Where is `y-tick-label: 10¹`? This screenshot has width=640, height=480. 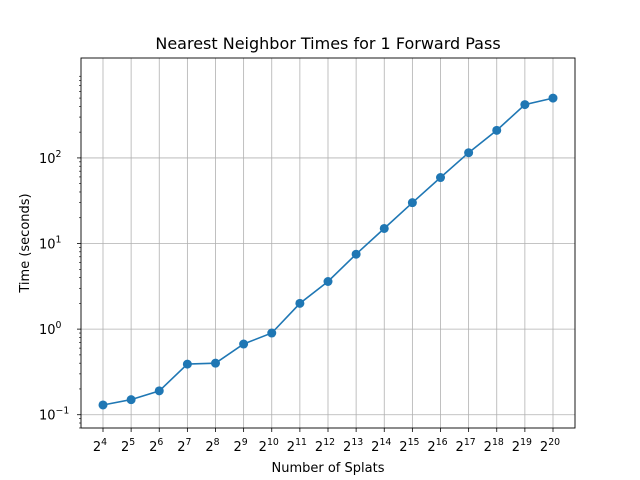
y-tick-label: 10¹ is located at coordinates (50, 244).